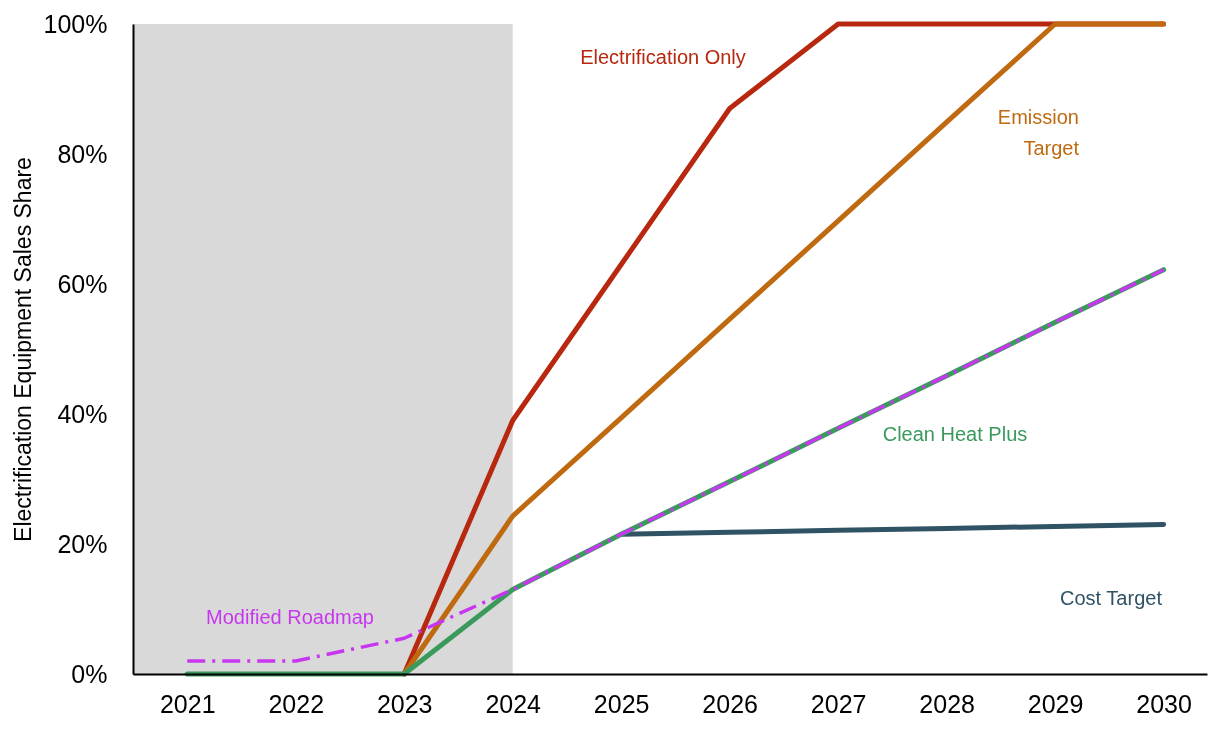 The image size is (1209, 729). What do you see at coordinates (82, 283) in the screenshot?
I see `y-tick-label: 60%` at bounding box center [82, 283].